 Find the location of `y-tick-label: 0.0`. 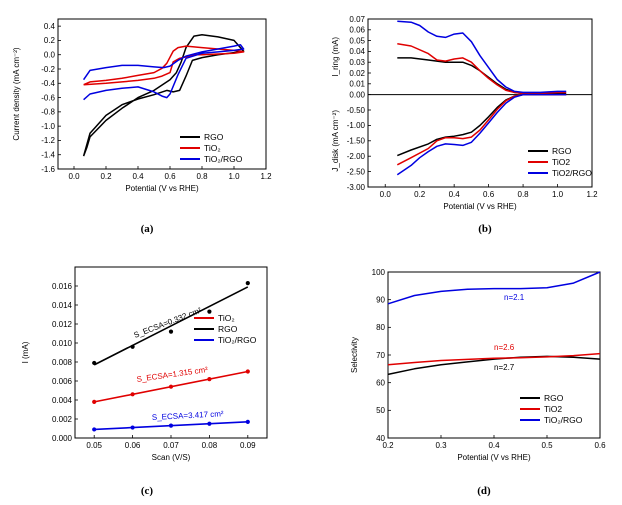

y-tick-label: 0.0 is located at coordinates (50, 55).